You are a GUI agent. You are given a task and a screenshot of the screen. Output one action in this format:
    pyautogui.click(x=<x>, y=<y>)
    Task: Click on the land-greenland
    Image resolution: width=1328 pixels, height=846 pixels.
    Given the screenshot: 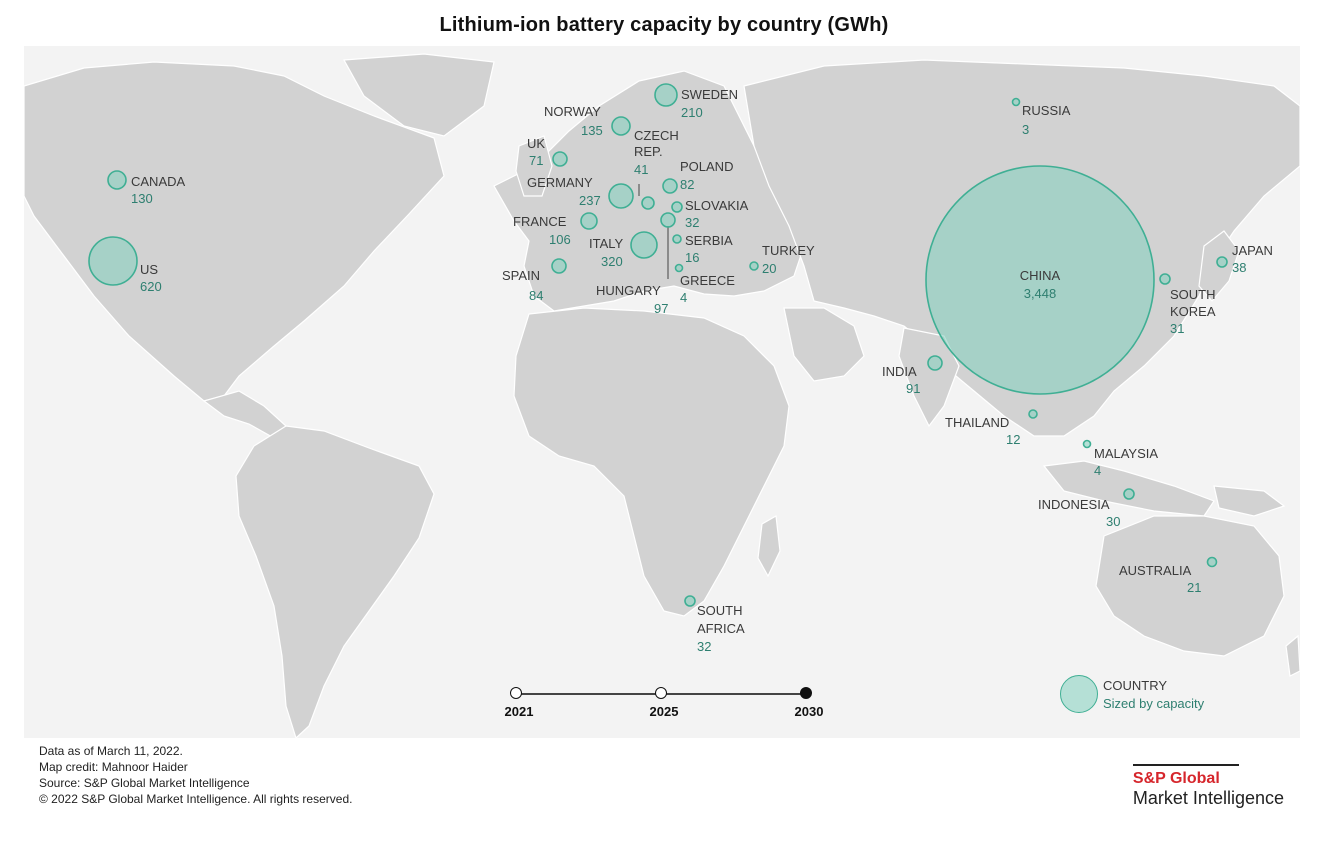 What is the action you would take?
    pyautogui.click(x=419, y=95)
    